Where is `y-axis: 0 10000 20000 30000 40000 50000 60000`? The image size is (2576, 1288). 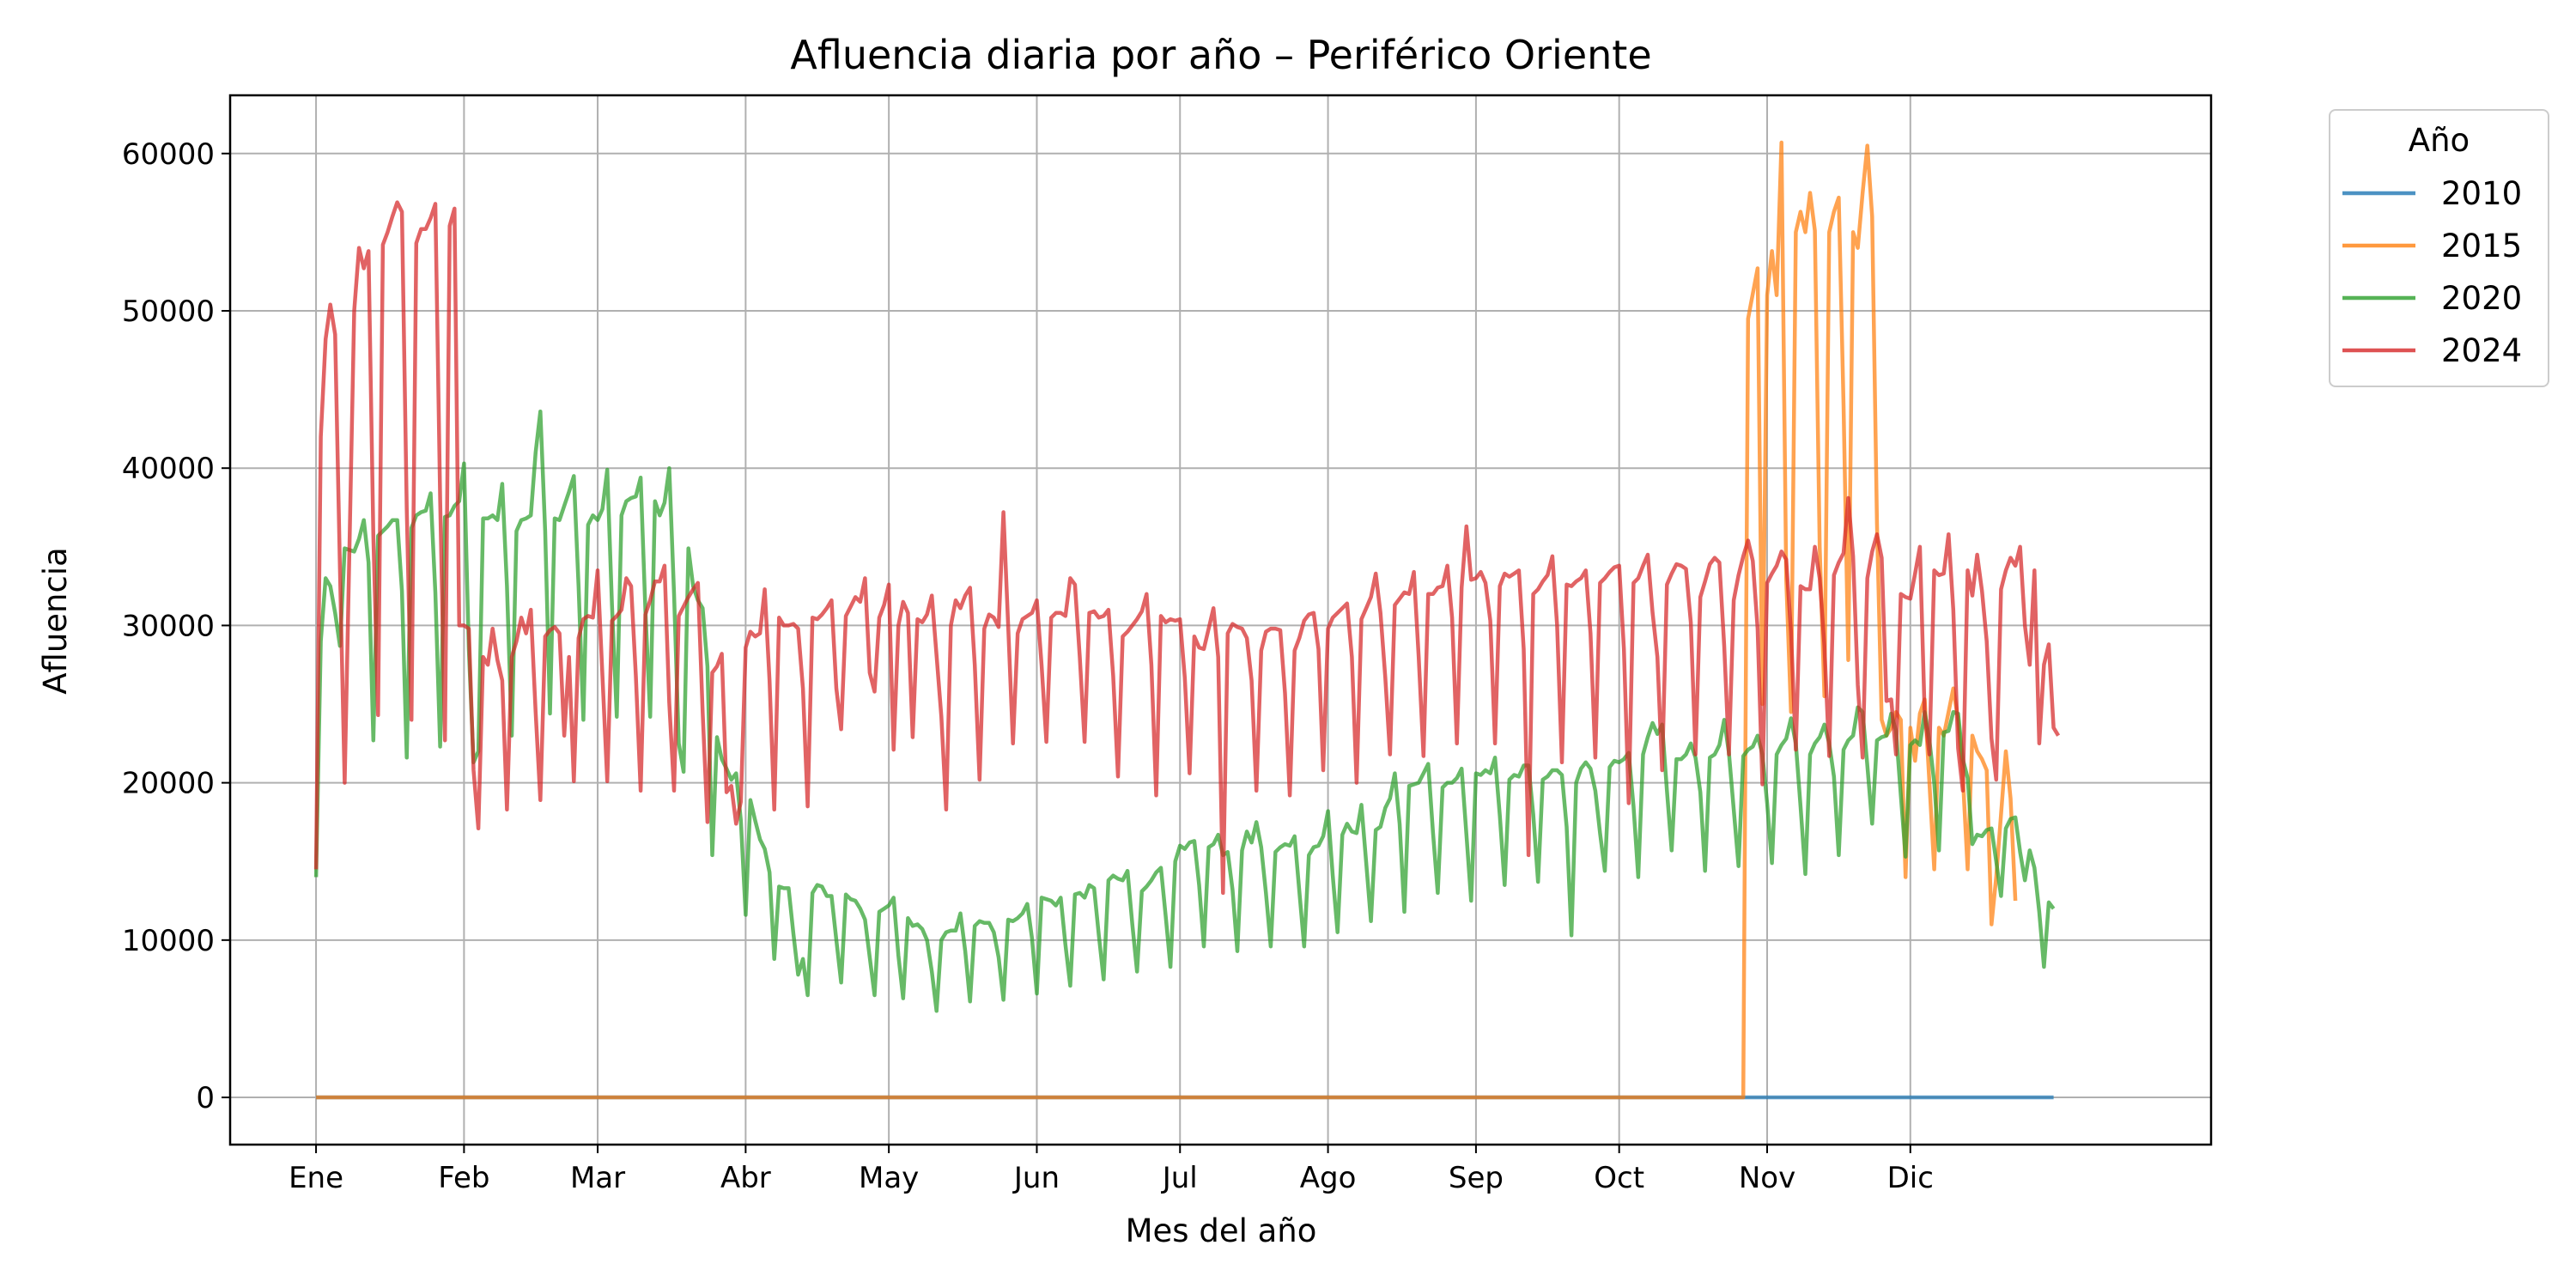 y-axis: 0 10000 20000 30000 40000 50000 60000 is located at coordinates (176, 626).